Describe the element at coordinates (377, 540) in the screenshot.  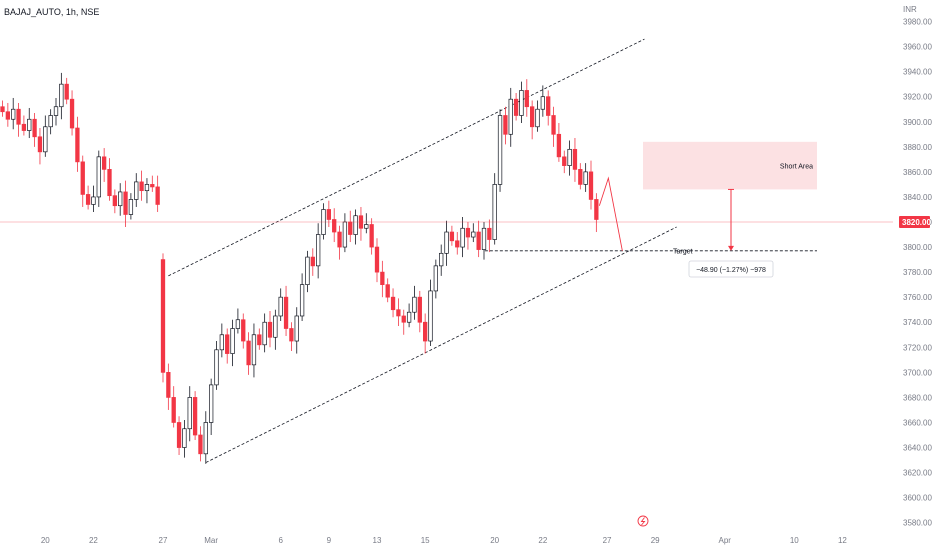
I see `x-tick-label: 13` at that location.